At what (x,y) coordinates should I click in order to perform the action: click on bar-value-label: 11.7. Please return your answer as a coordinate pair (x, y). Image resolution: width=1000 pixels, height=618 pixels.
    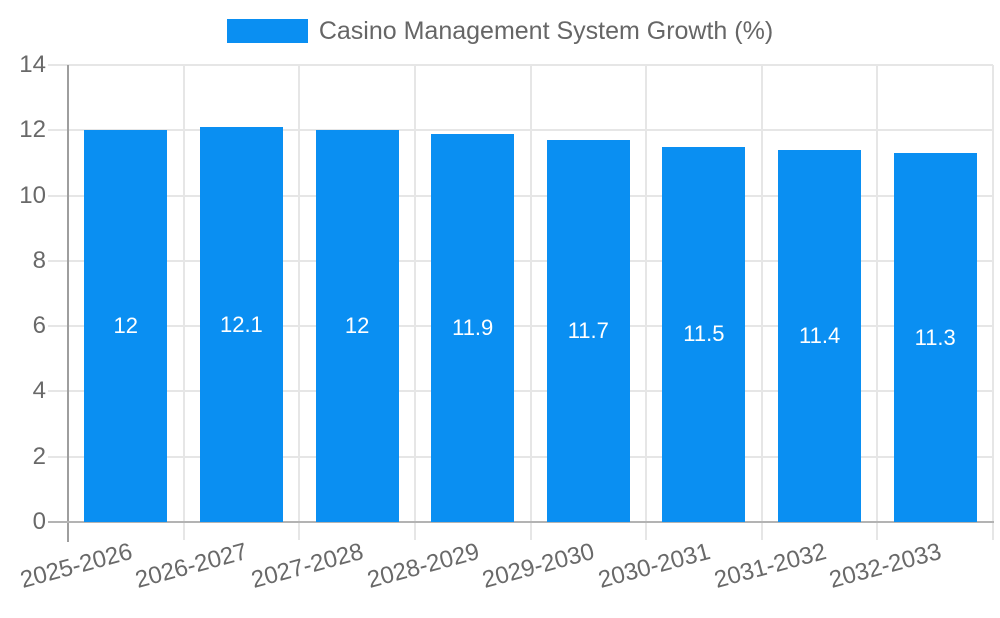
    Looking at the image, I should click on (588, 331).